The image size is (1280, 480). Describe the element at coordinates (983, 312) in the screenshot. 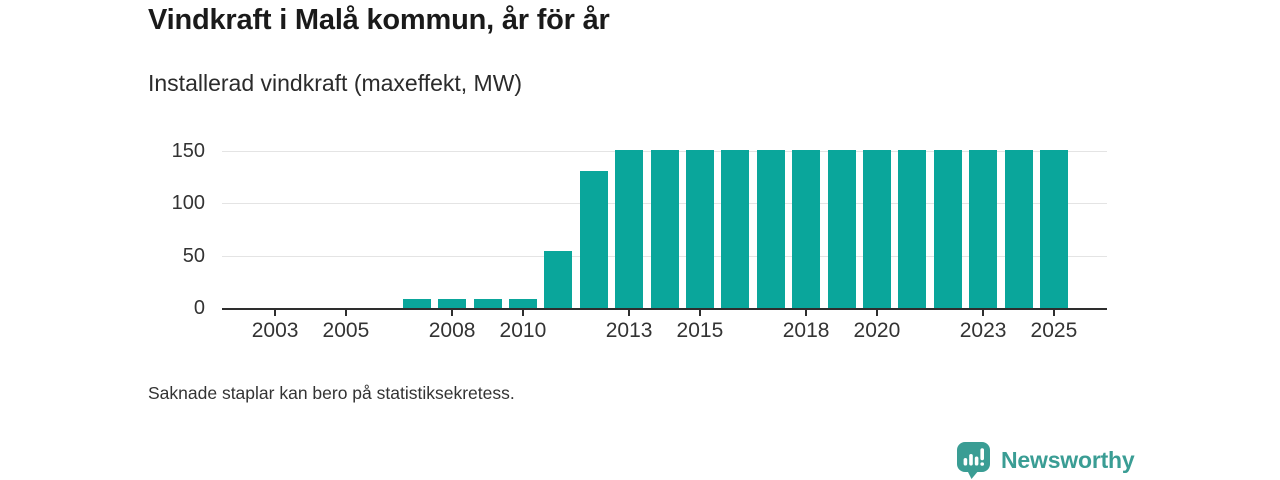

I see `x-tick-2023` at that location.